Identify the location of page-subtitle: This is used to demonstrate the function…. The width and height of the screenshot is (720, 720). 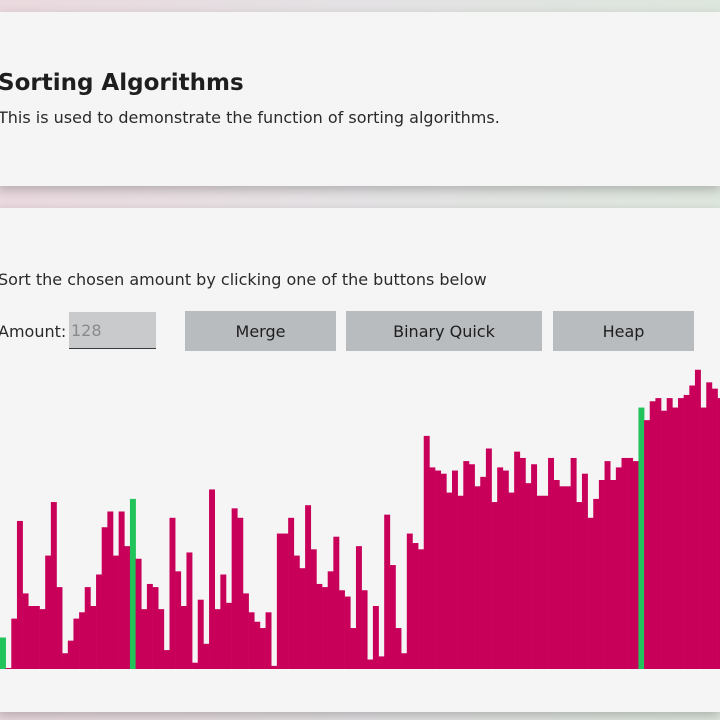
(250, 117).